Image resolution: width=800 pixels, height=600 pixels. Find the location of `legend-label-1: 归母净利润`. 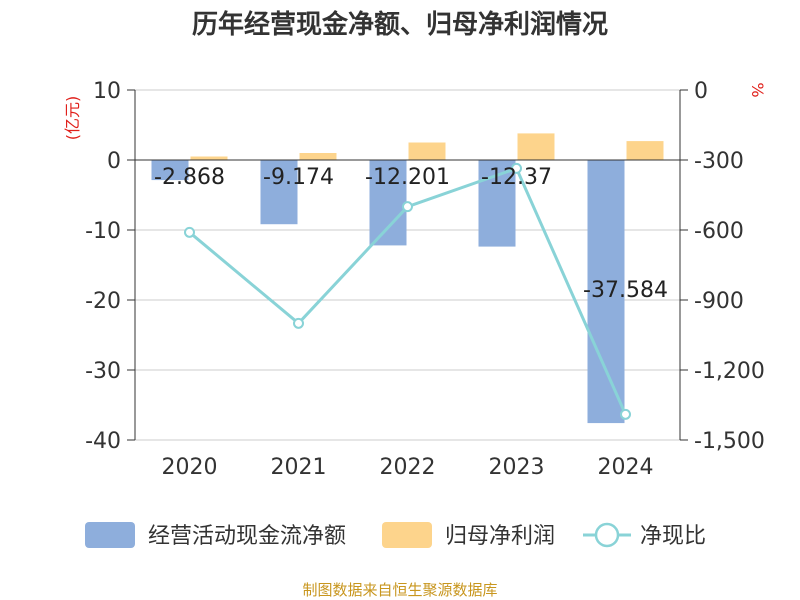

legend-label-1: 归母净利润 is located at coordinates (500, 536).